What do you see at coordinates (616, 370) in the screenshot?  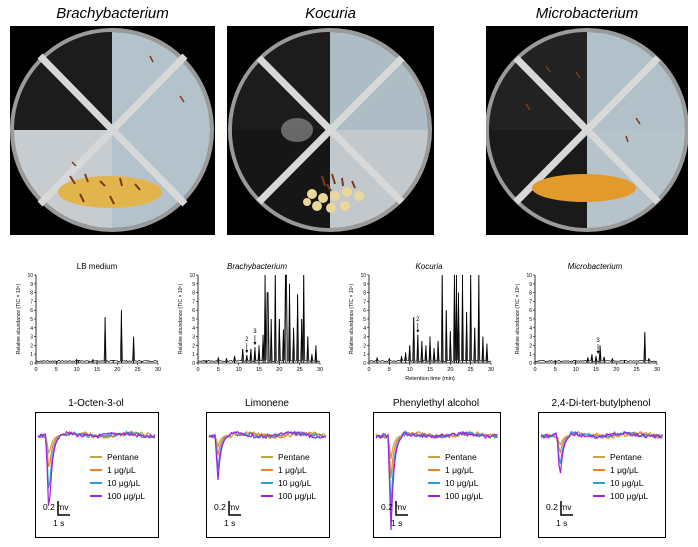 I see `x-tick-label: 20` at bounding box center [616, 370].